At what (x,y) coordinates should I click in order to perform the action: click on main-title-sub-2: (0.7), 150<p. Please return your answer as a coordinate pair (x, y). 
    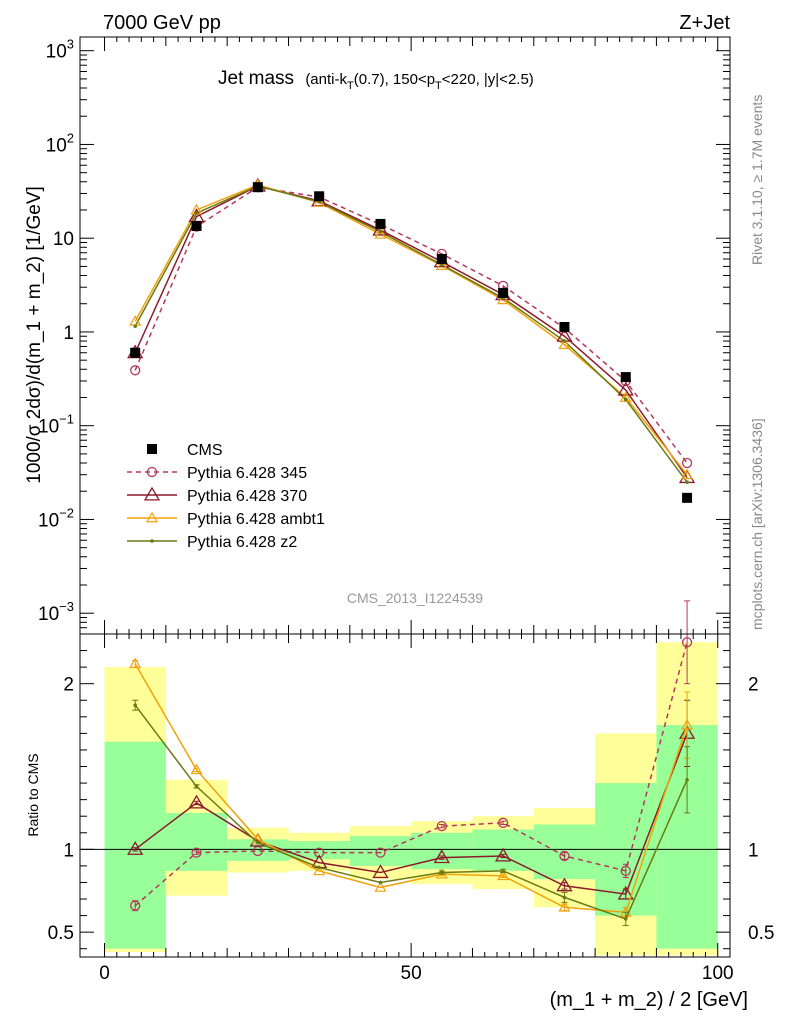
    Looking at the image, I should click on (394, 79).